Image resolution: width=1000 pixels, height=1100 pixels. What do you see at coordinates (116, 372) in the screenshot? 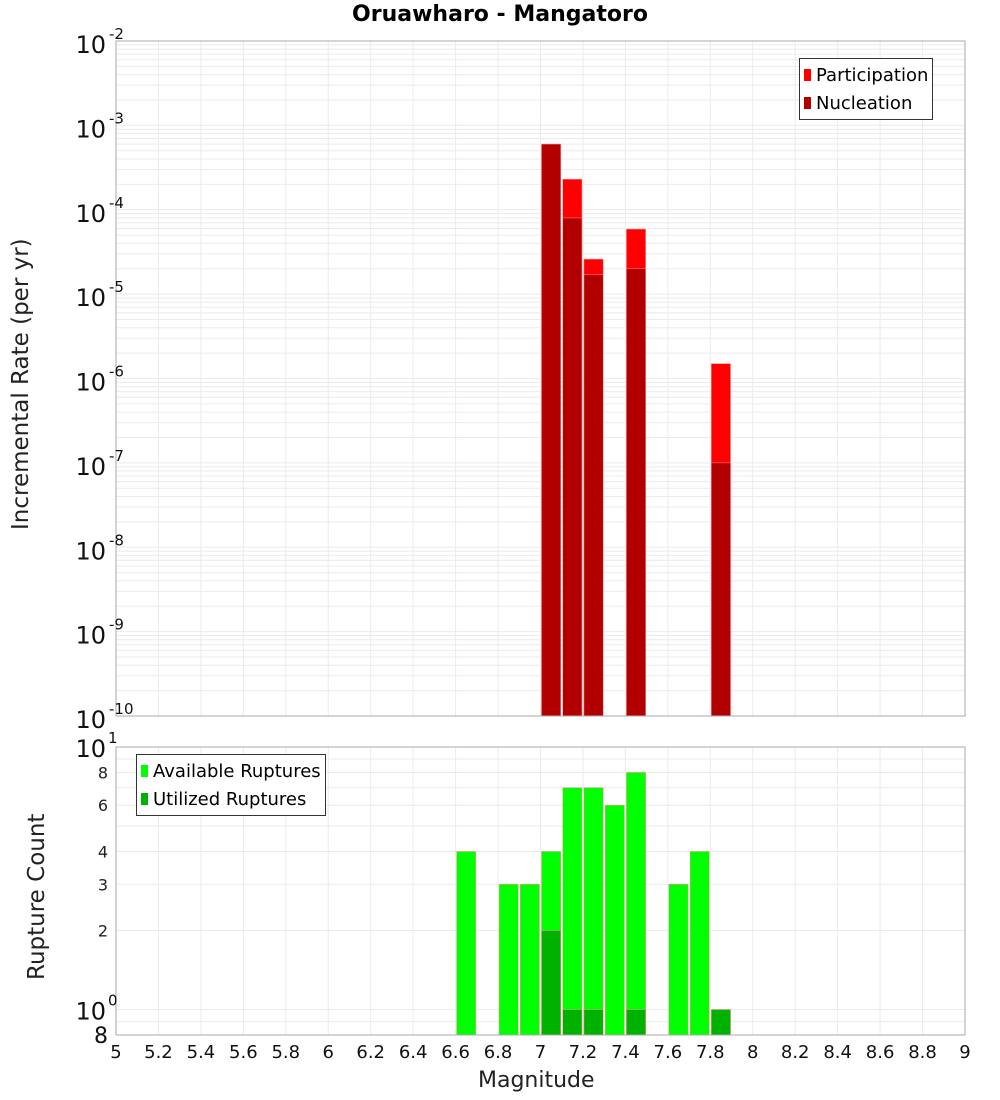
I see `svg-text: -6` at bounding box center [116, 372].